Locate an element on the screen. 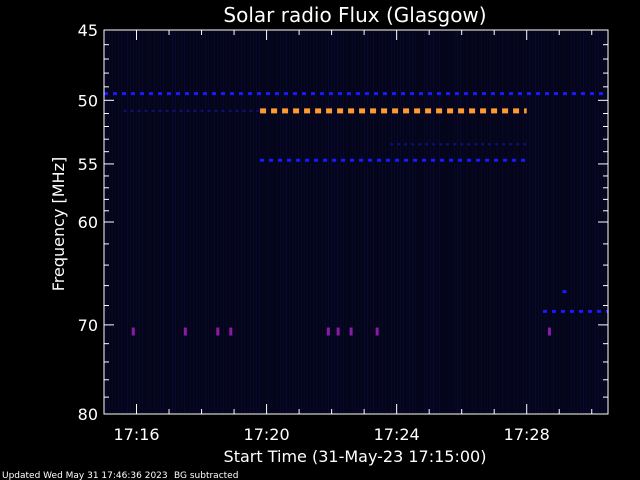 The height and width of the screenshot is (480, 640). y-tick-label: 50 is located at coordinates (88, 100).